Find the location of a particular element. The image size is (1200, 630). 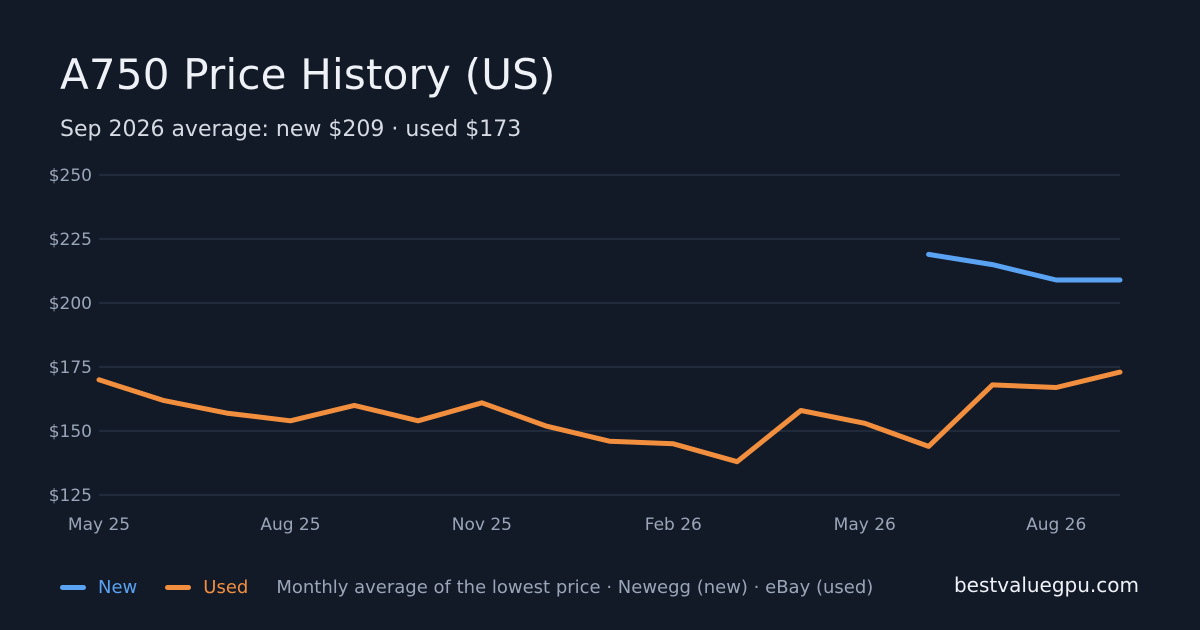

y-tick-label: $150 is located at coordinates (70, 432).